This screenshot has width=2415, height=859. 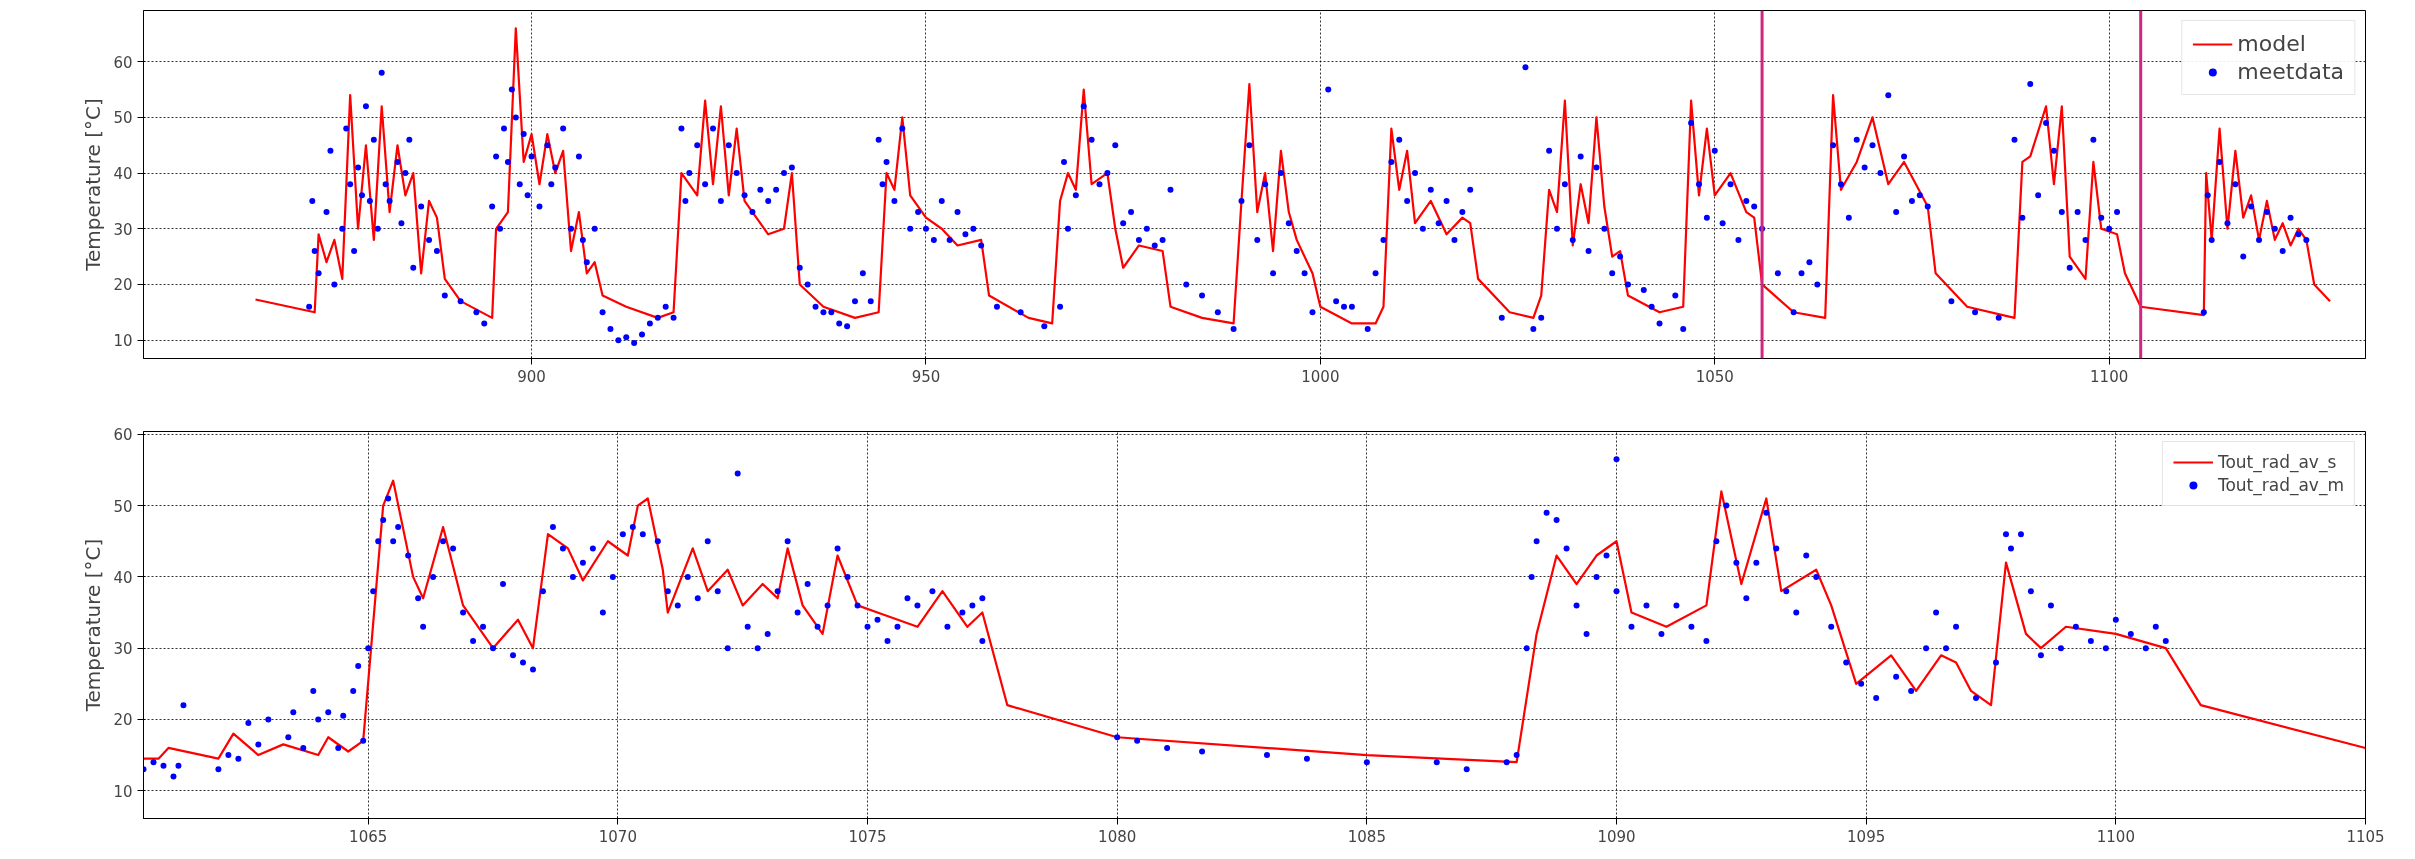 What do you see at coordinates (2280, 485) in the screenshot?
I see `legend-label: Tout_rad_av_m` at bounding box center [2280, 485].